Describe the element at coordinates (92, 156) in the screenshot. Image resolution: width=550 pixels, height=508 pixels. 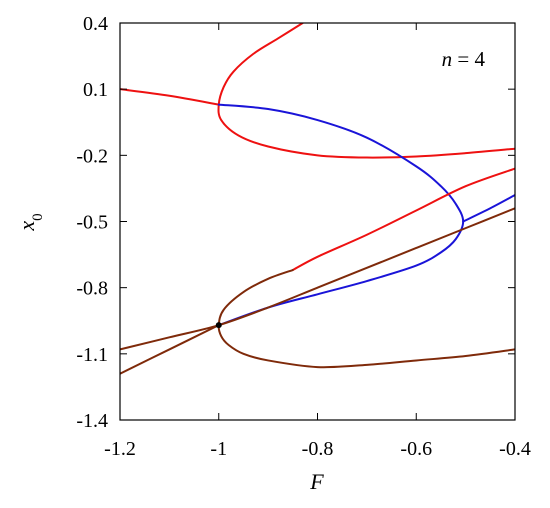
I see `y-tick-label: -0.2` at that location.